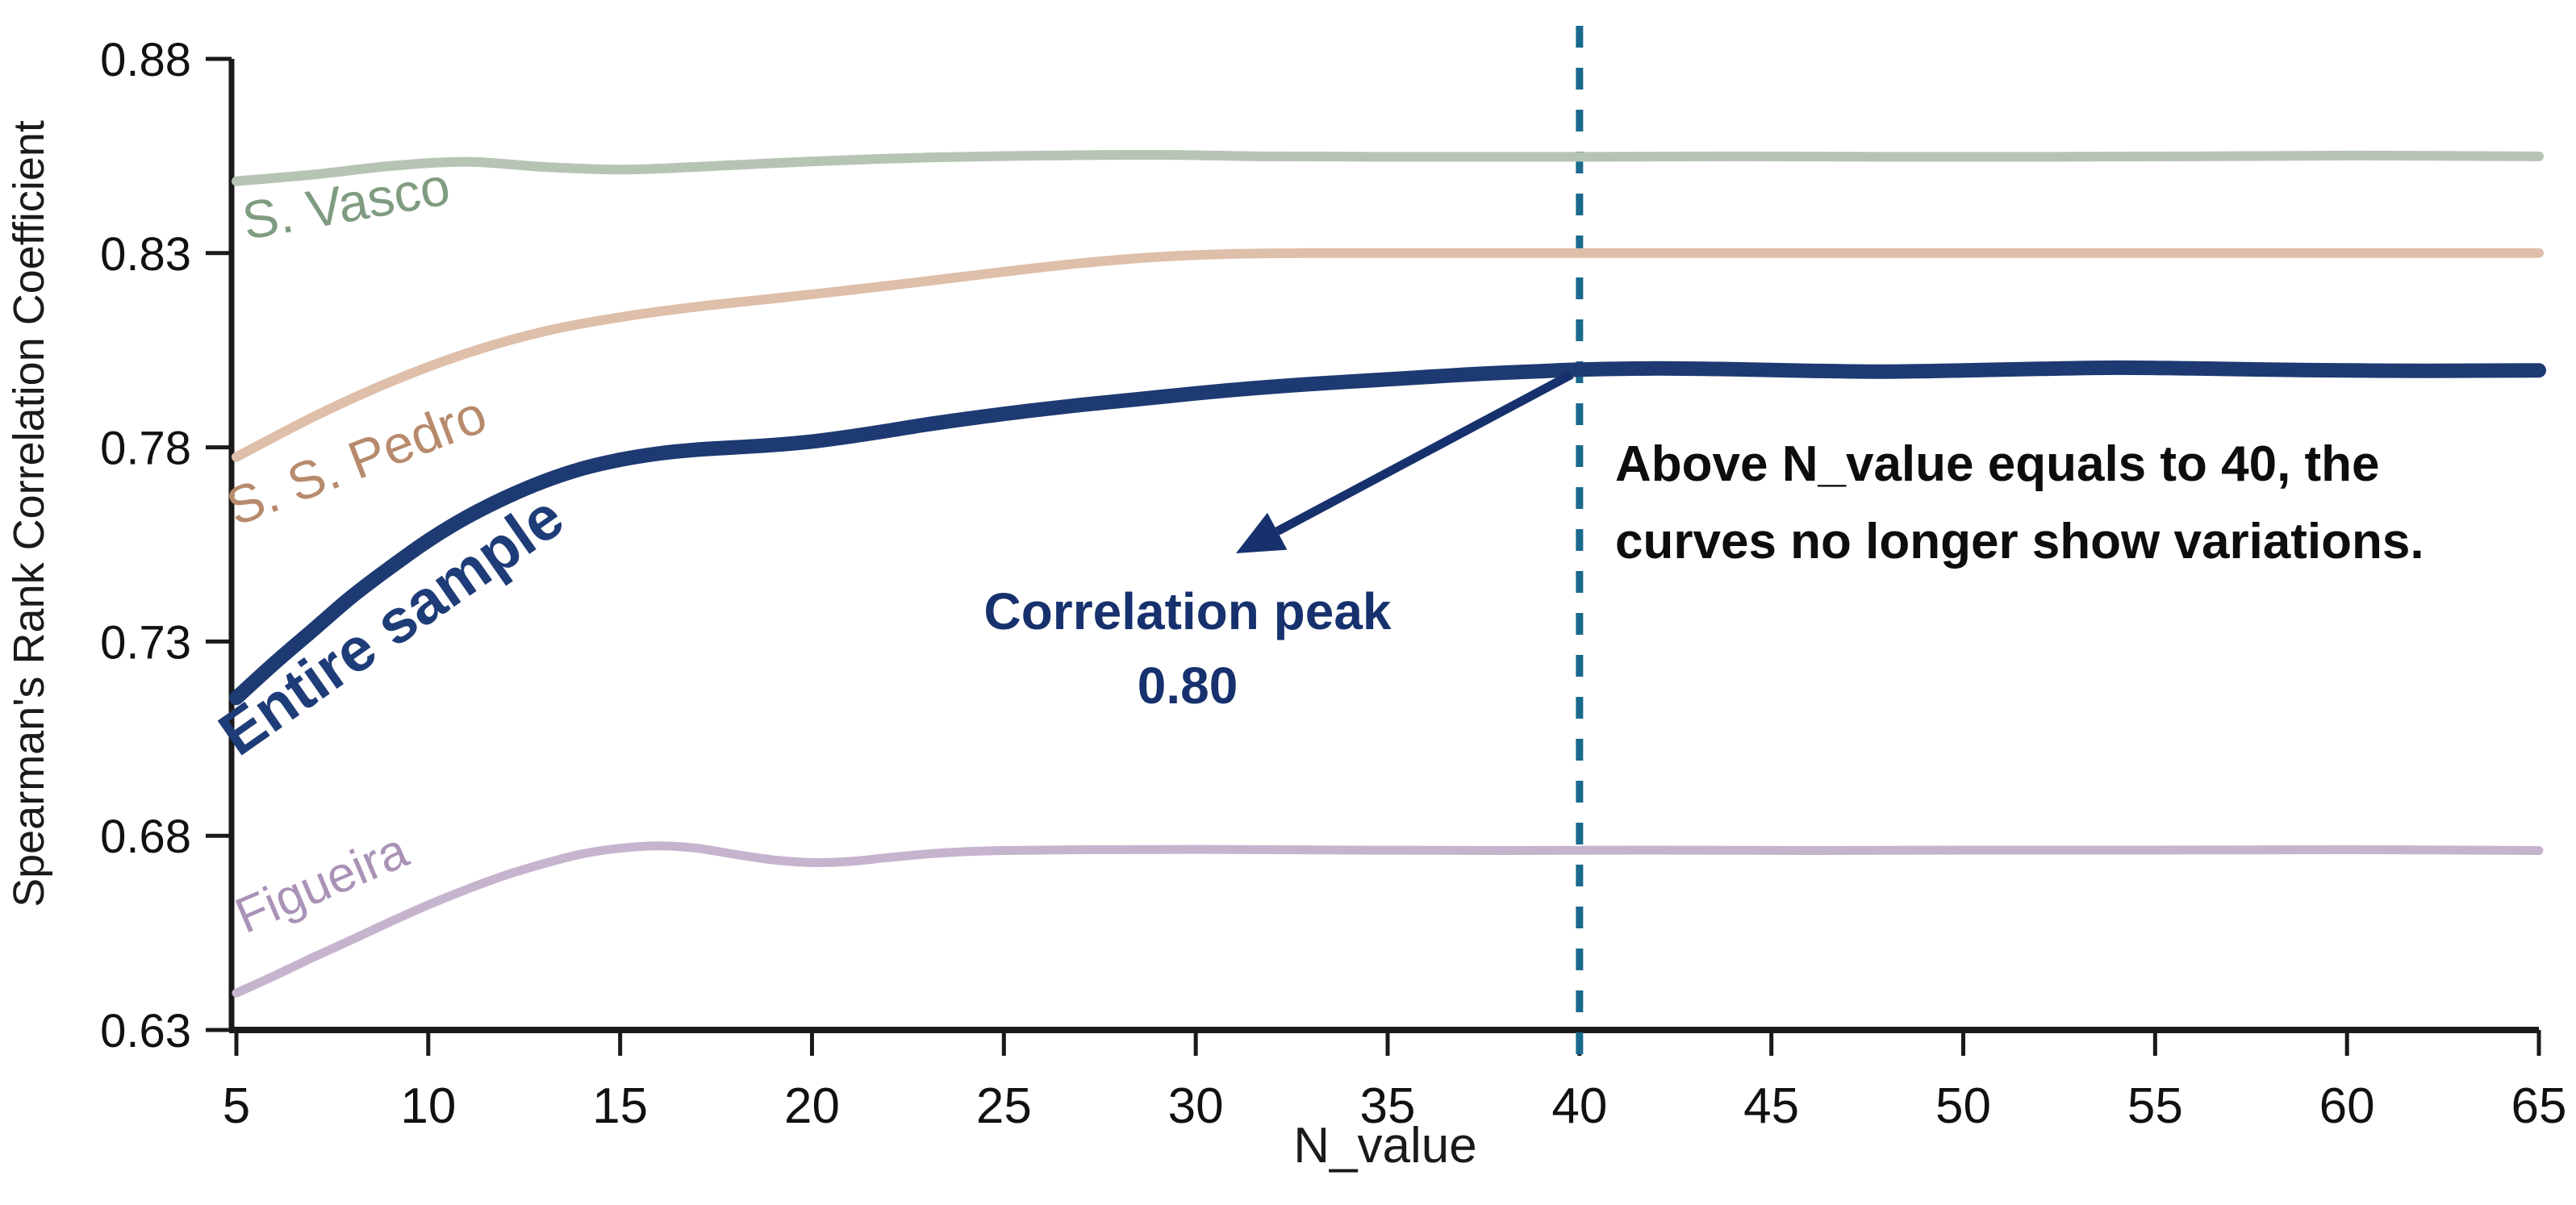 This screenshot has height=1205, width=2576. Describe the element at coordinates (1388, 167) in the screenshot. I see `series-curve-s-vasco` at that location.